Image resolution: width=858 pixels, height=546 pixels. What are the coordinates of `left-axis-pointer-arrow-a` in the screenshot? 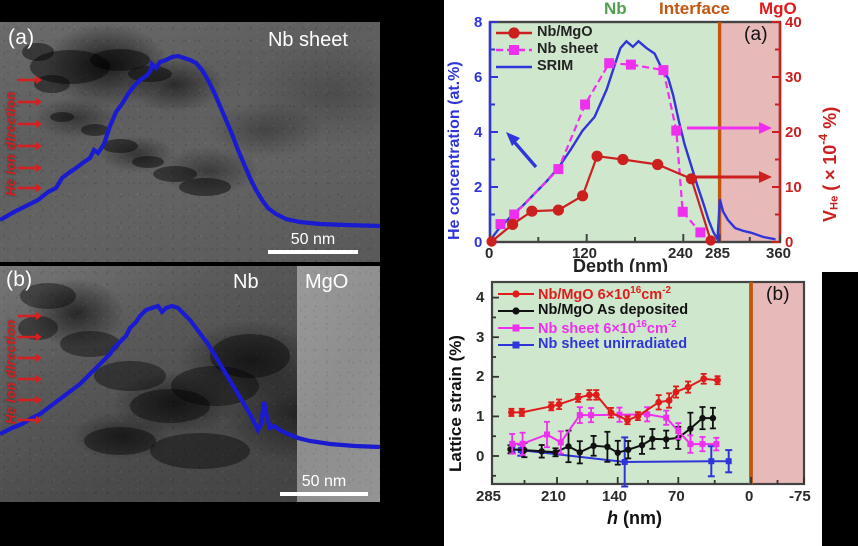 It's located at (522, 150).